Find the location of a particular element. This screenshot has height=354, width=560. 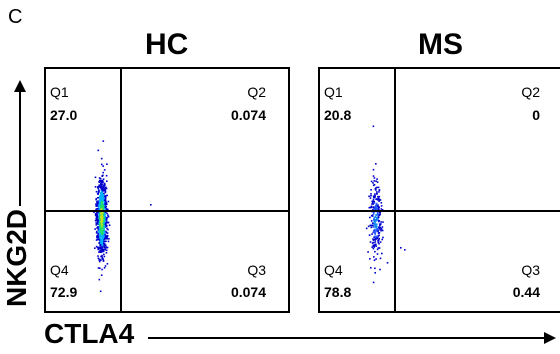

ms-q3-label: Q3 is located at coordinates (530, 270).